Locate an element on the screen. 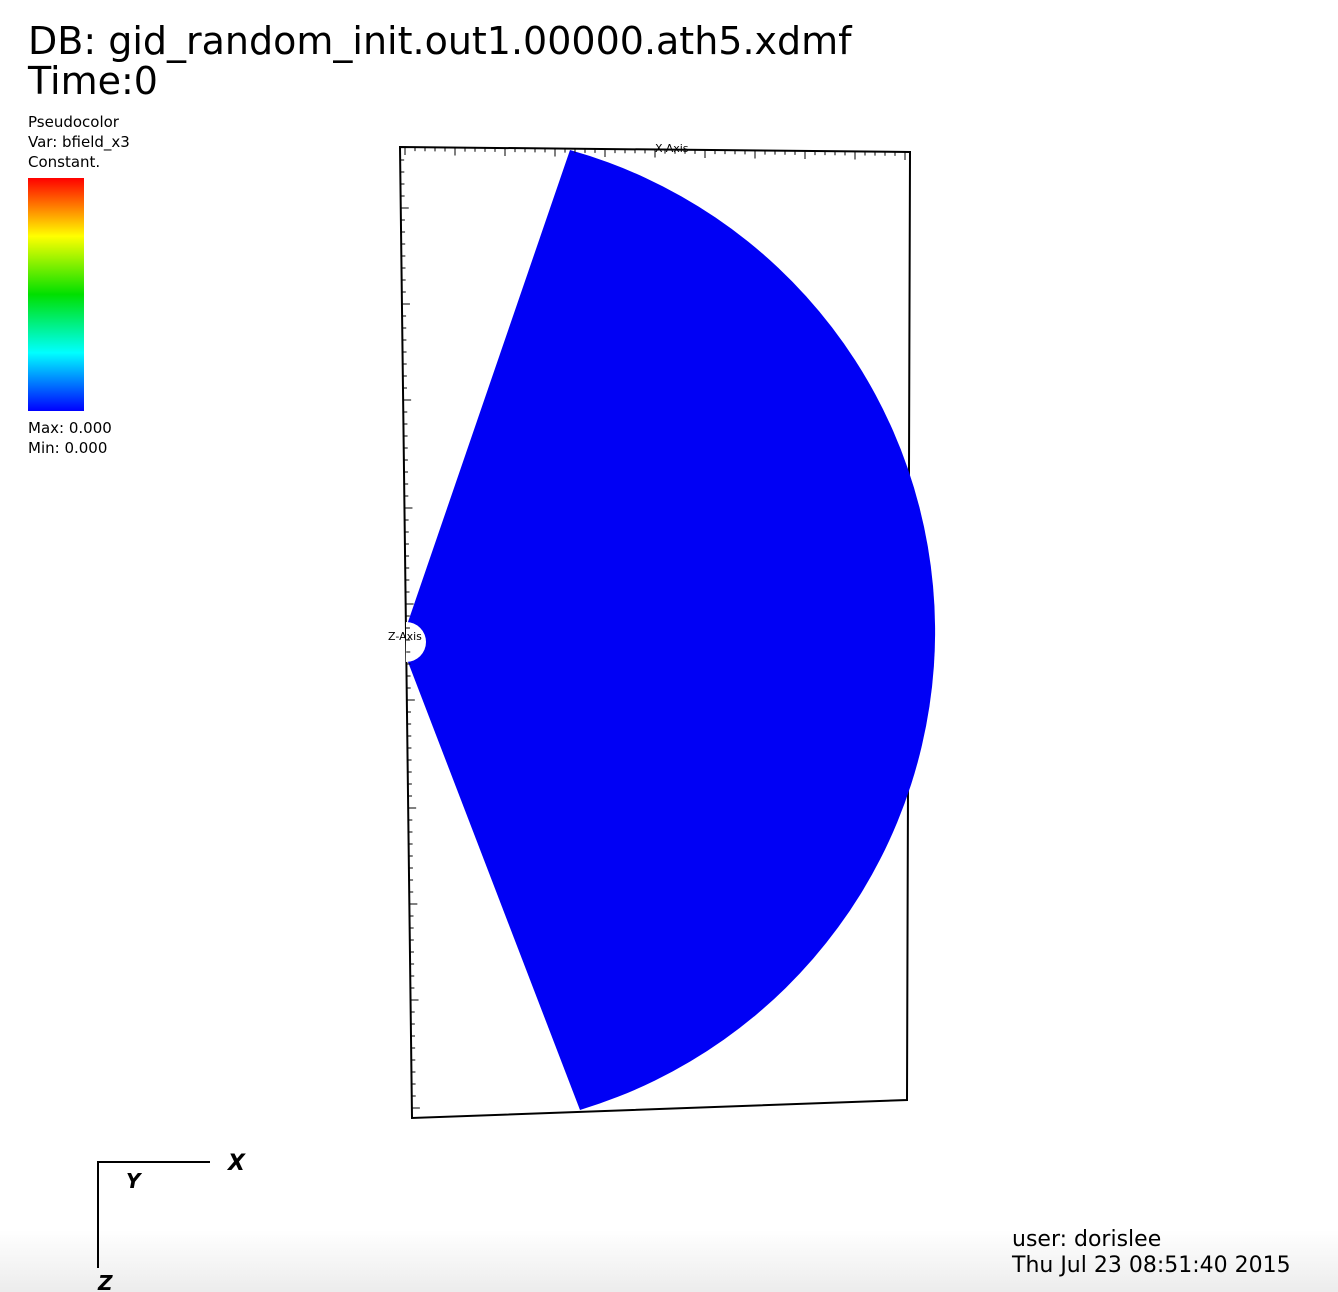 The width and height of the screenshot is (1338, 1292). triad-y: Y is located at coordinates (134, 1181).